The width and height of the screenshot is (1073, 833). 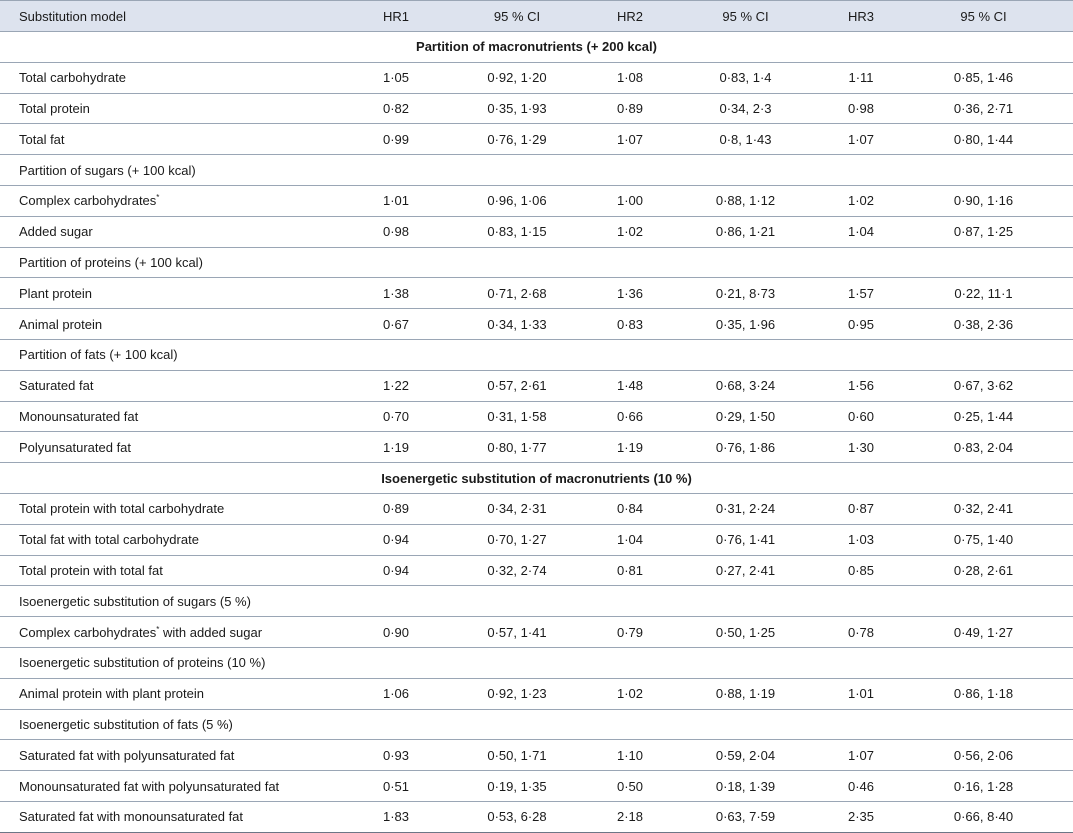 I want to click on ci3-cell: 0·85, 1·46, so click(x=983, y=78).